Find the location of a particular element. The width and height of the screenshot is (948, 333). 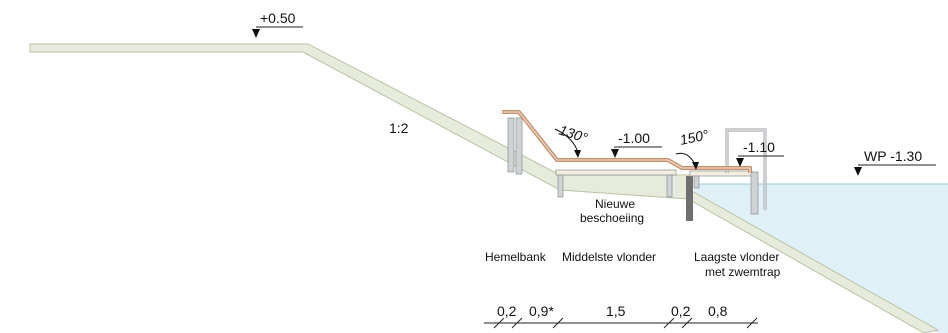

water-body is located at coordinates (821, 258).